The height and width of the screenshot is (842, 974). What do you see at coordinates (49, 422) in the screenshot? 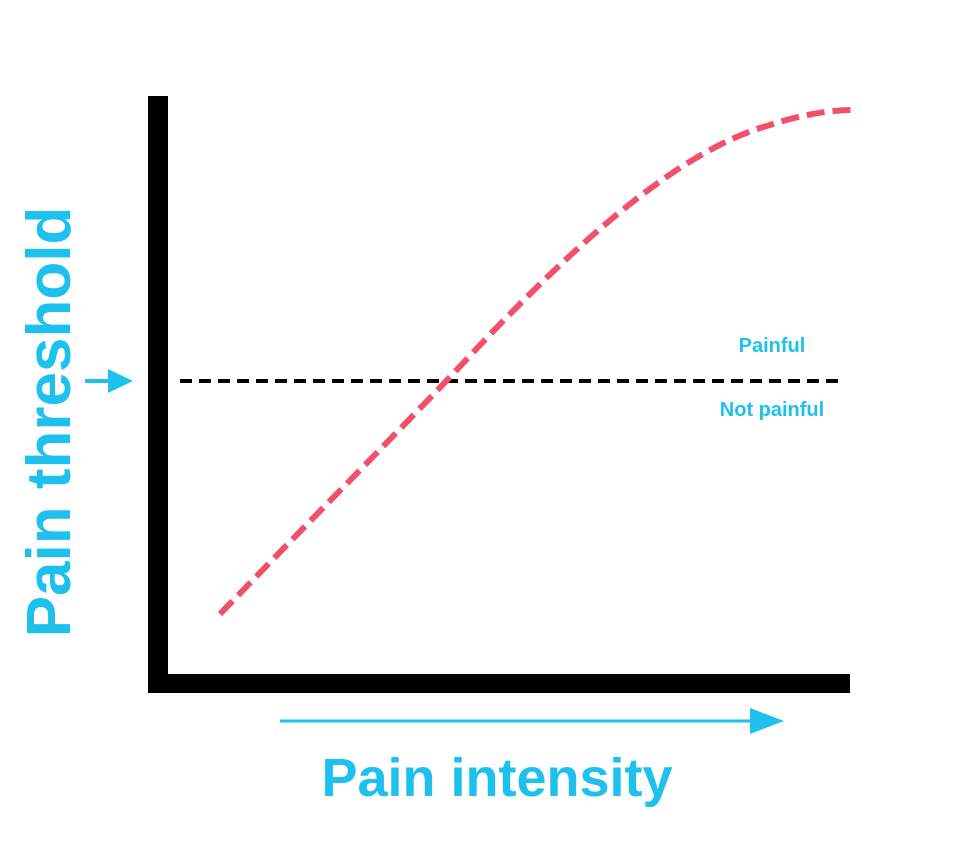
I see `y-axis-label: Pain threshold` at bounding box center [49, 422].